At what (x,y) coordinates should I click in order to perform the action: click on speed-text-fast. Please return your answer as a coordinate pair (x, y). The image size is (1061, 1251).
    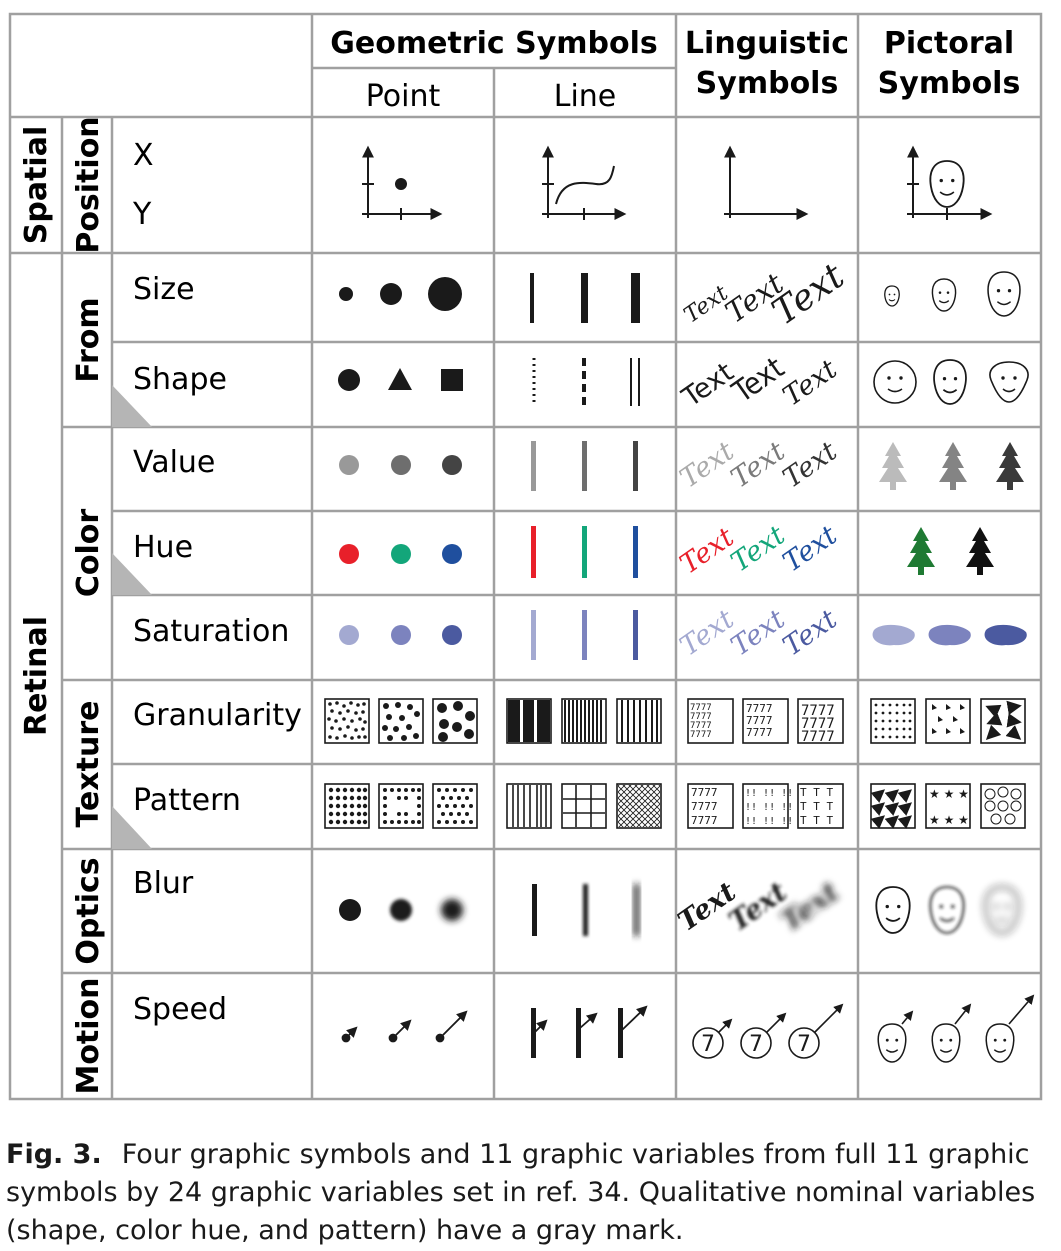
    Looking at the image, I should click on (804, 1043).